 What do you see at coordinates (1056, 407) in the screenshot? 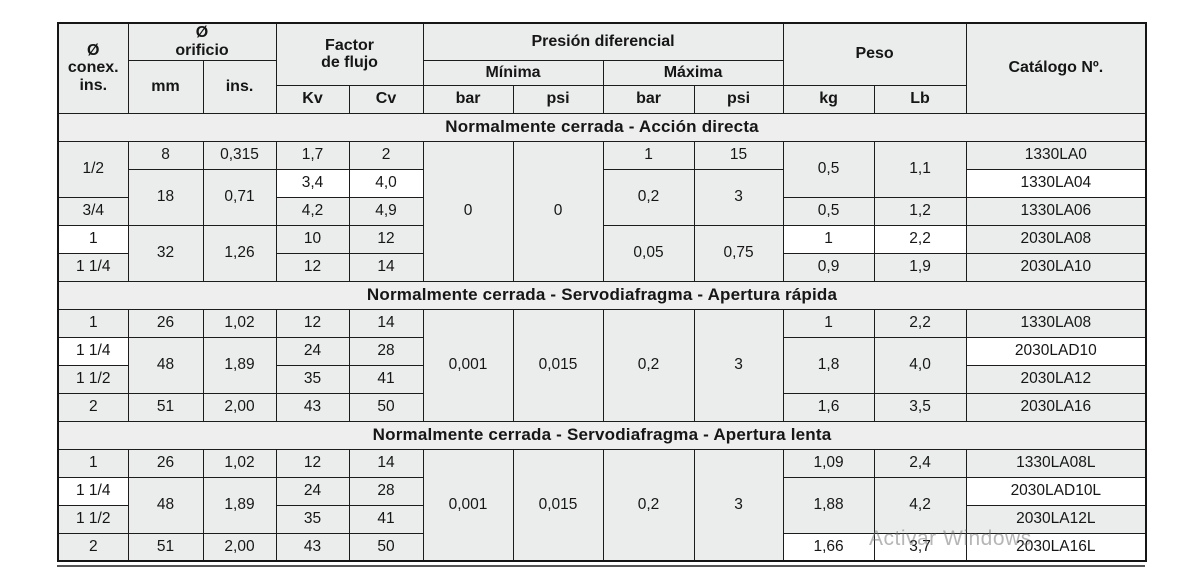
I see `table-cell: 2030LA16` at bounding box center [1056, 407].